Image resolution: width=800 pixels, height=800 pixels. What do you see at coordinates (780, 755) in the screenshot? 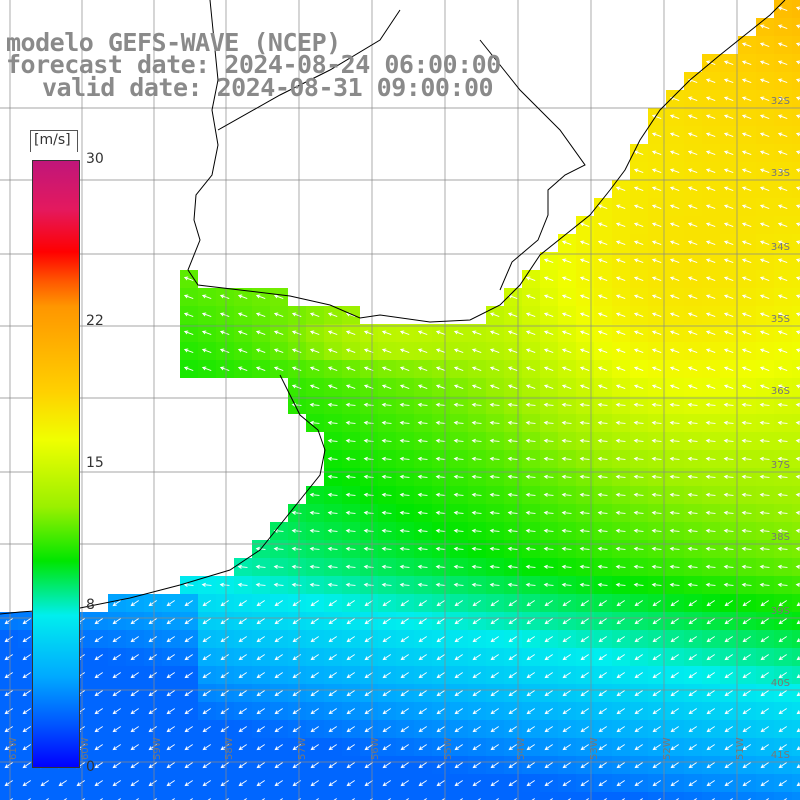
I see `latitude-label: 41S` at bounding box center [780, 755].